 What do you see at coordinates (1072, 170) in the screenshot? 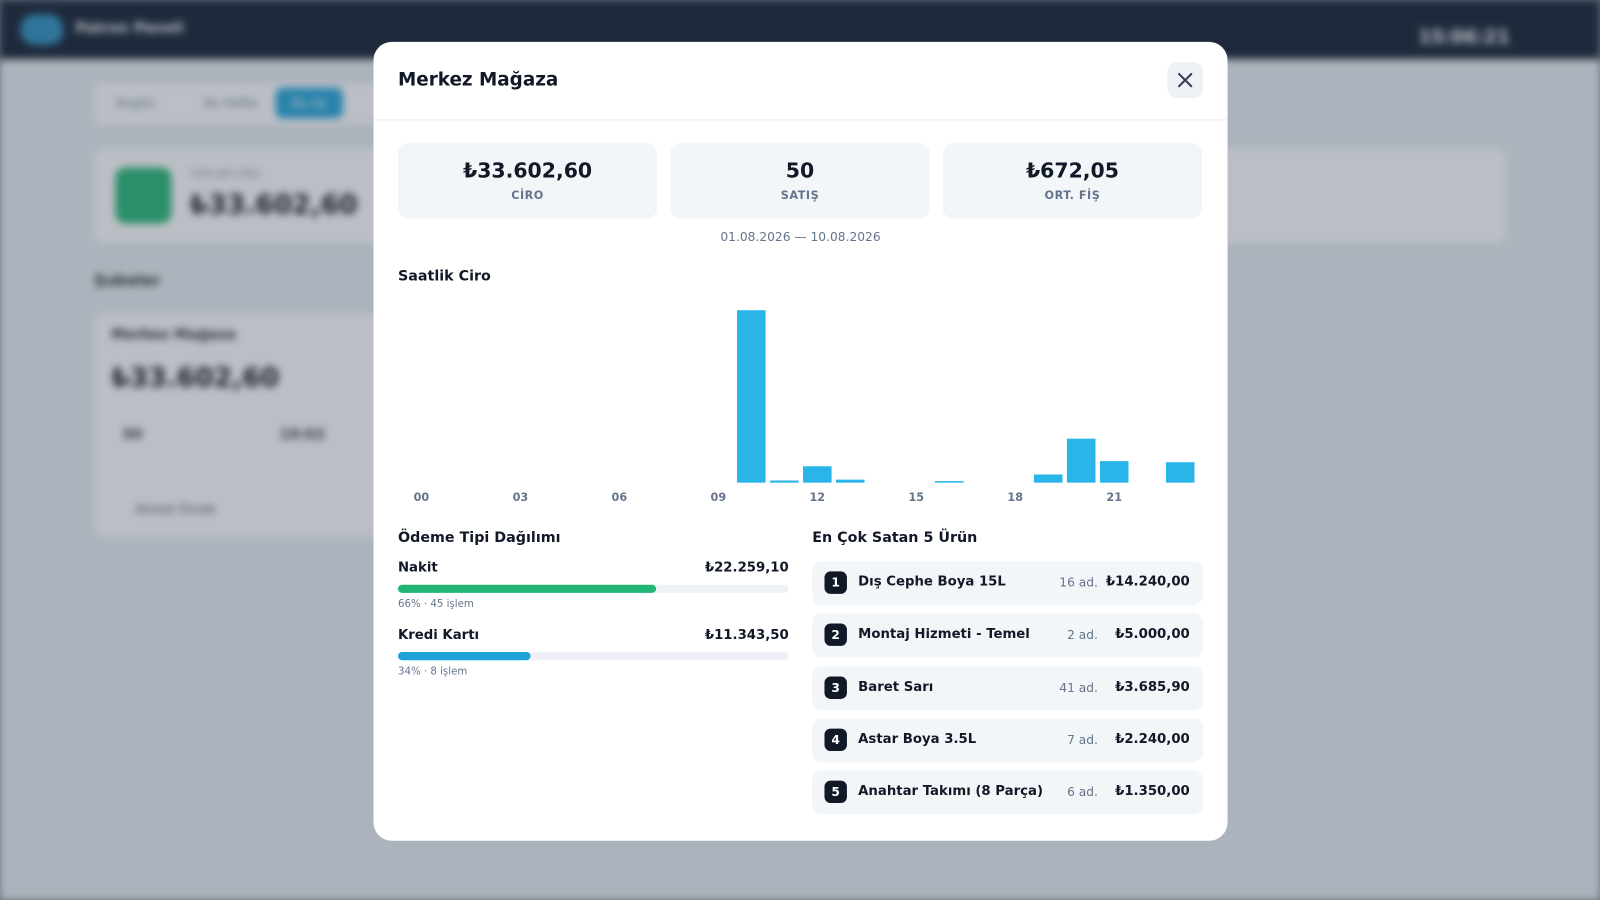
I see `stat-value: ₺672,05` at bounding box center [1072, 170].